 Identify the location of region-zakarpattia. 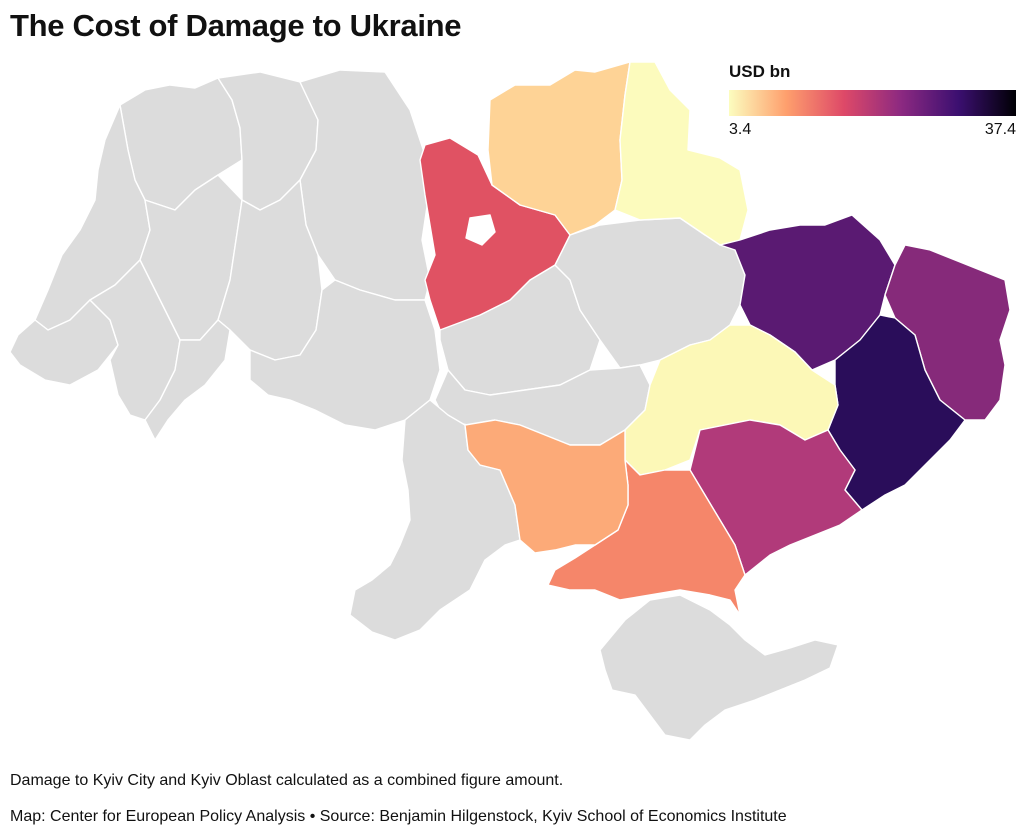
(64, 342).